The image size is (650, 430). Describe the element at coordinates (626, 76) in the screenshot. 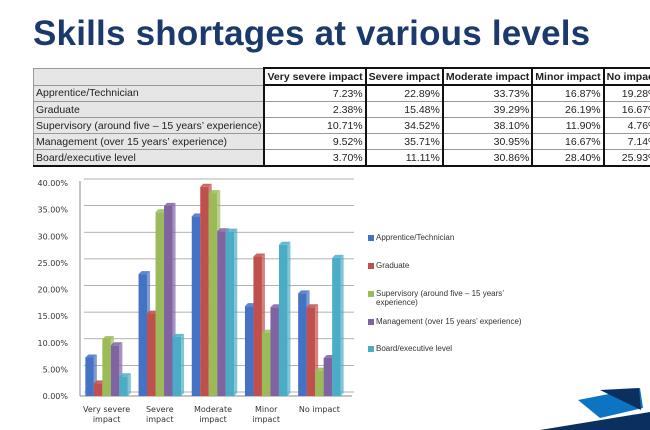

I see `header-cell: No impact` at that location.